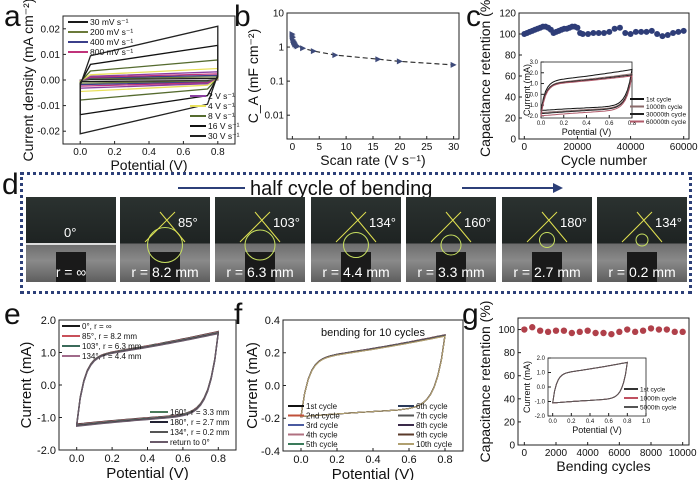 The height and width of the screenshot is (480, 700). I want to click on legend-a-top-label: 800 mV s⁻¹, so click(111, 52).